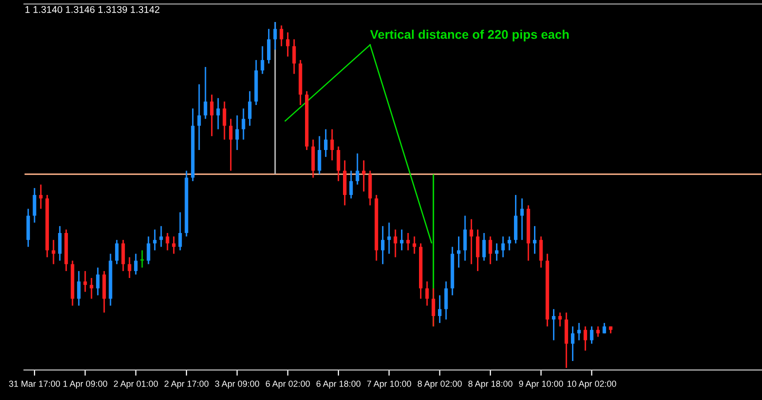  What do you see at coordinates (541, 384) in the screenshot?
I see `x-tick-label: 9 Apr 10:00` at bounding box center [541, 384].